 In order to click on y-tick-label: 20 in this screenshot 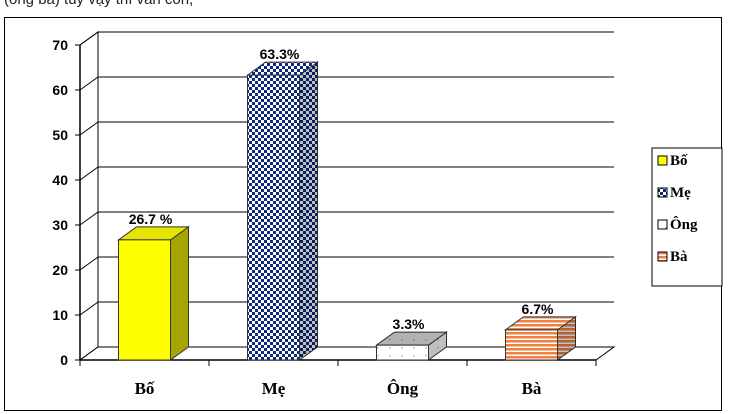, I will do `click(60, 270)`.